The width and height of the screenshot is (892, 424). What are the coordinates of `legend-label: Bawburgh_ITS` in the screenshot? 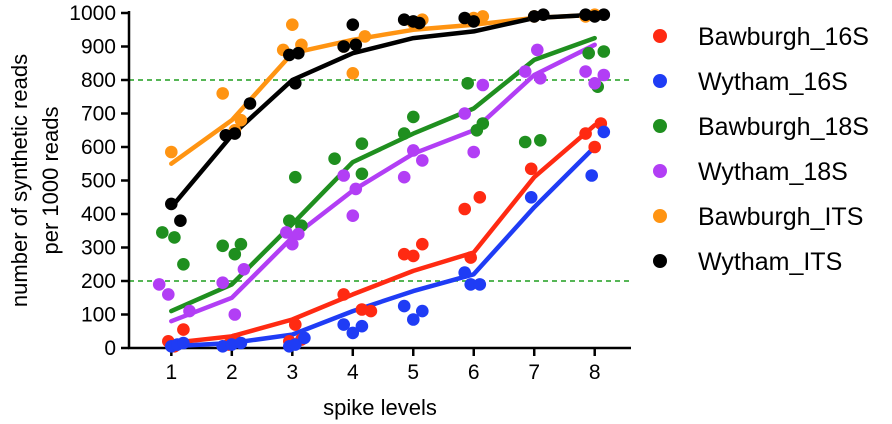 It's located at (780, 217).